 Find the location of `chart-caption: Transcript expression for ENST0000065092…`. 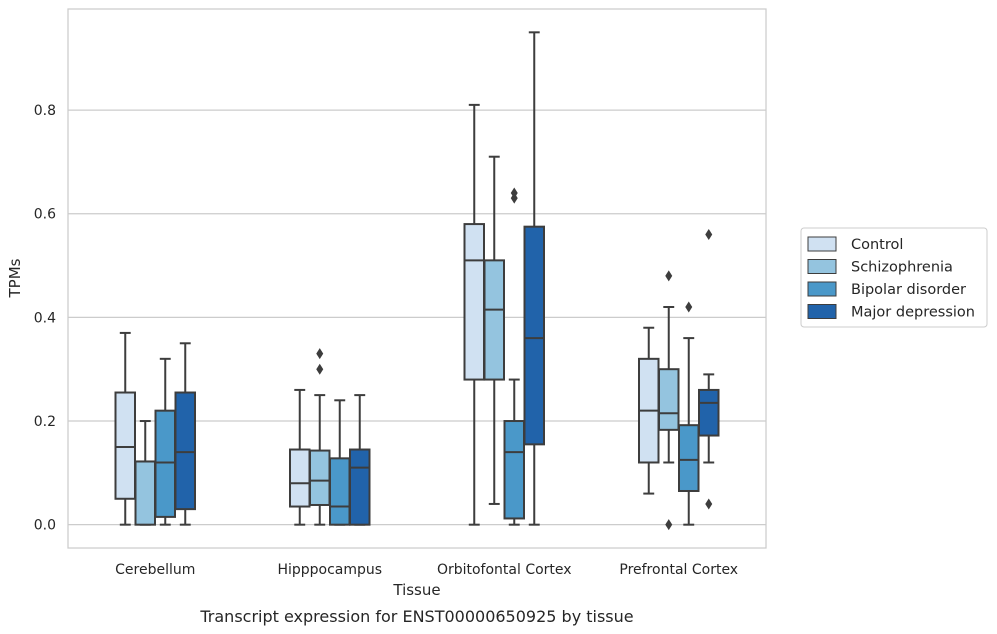

chart-caption: Transcript expression for ENST0000065092… is located at coordinates (416, 616).